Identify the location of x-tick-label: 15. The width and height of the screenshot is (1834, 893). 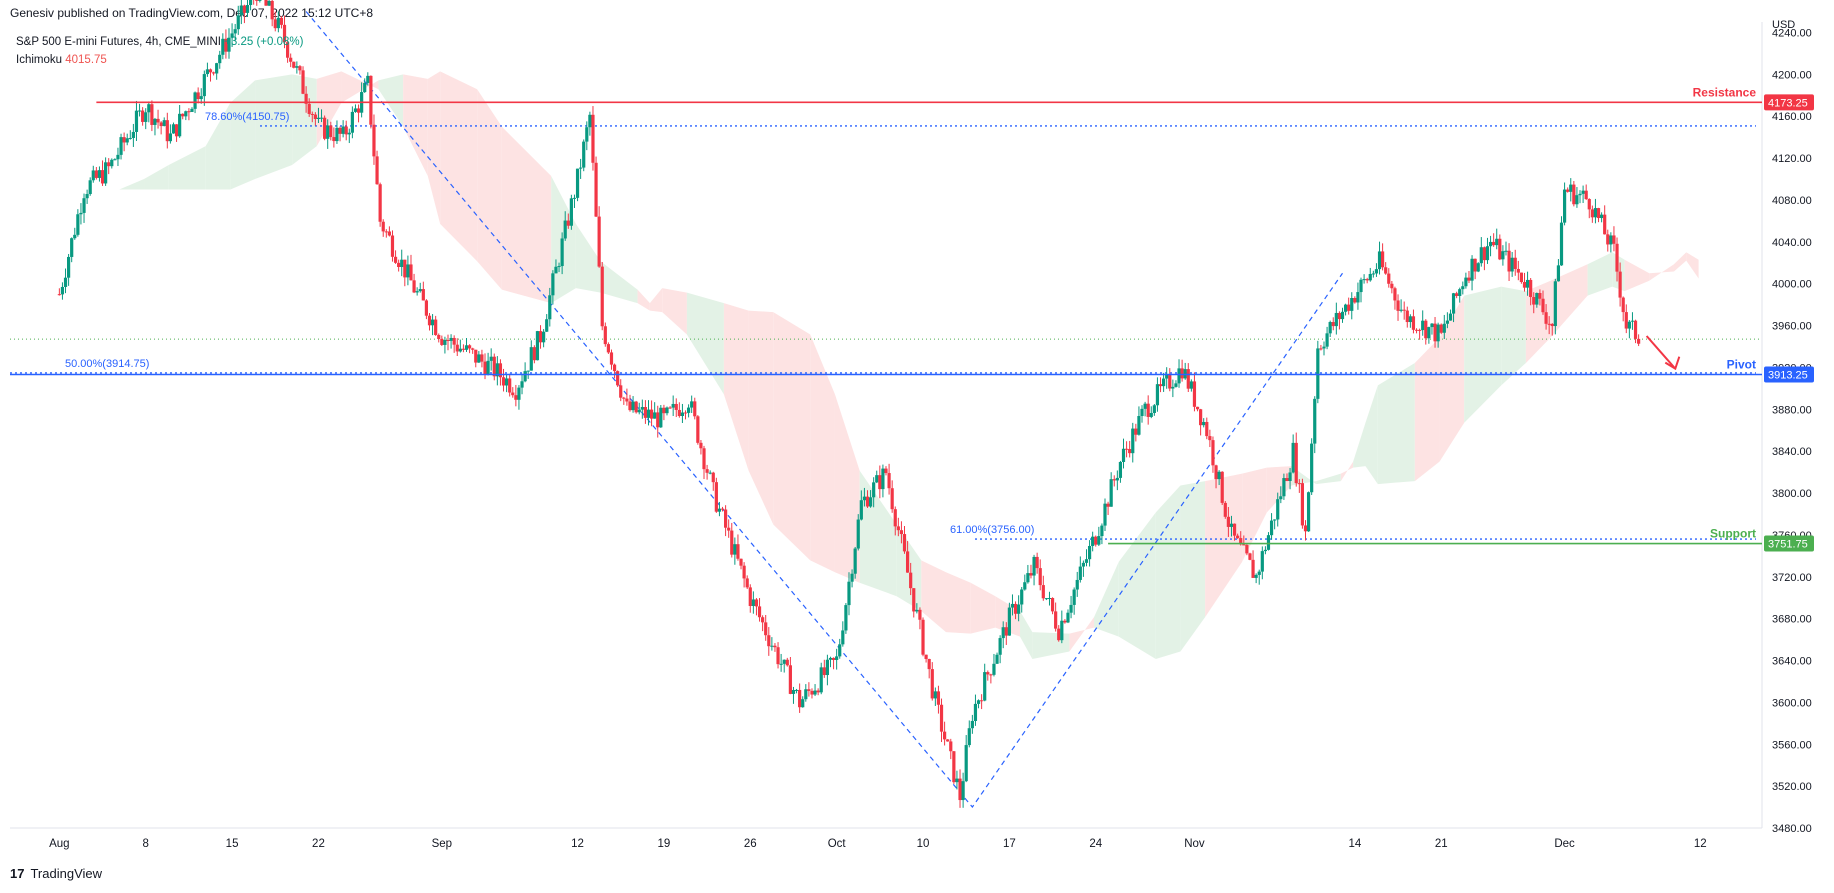
(232, 844).